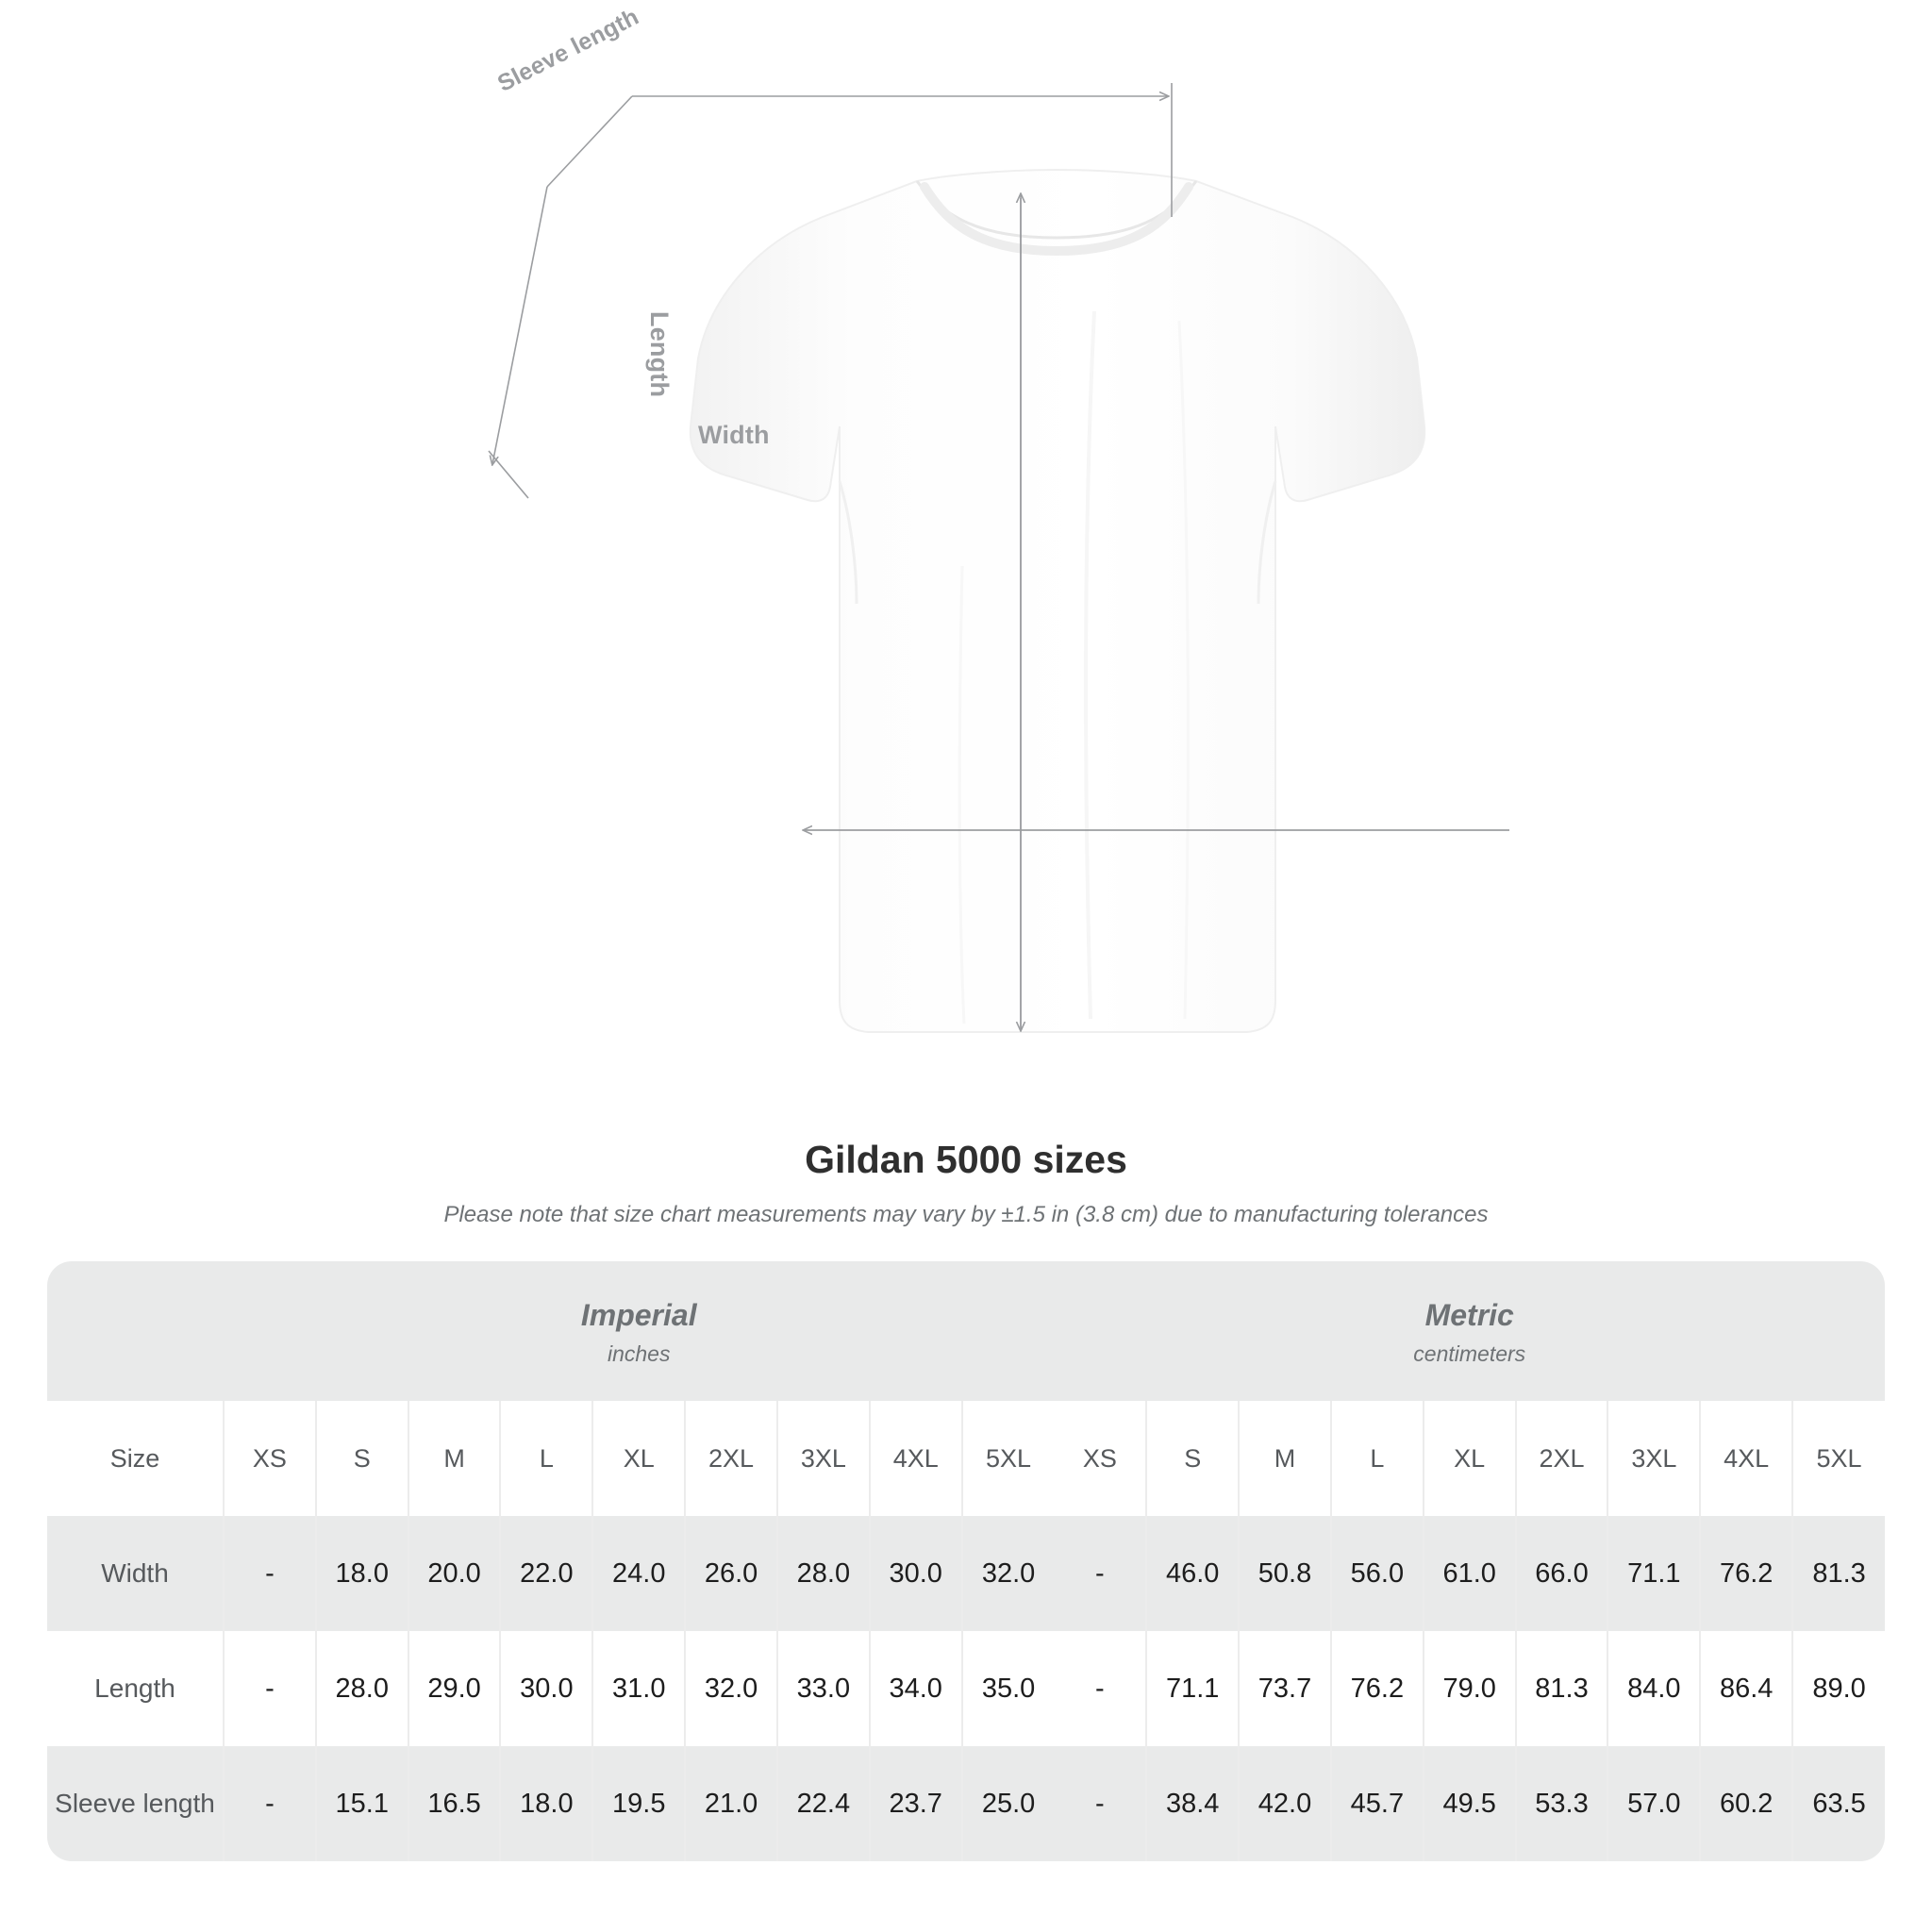 Image resolution: width=1932 pixels, height=1932 pixels. Describe the element at coordinates (639, 1353) in the screenshot. I see `unit-subtitle: inches` at that location.